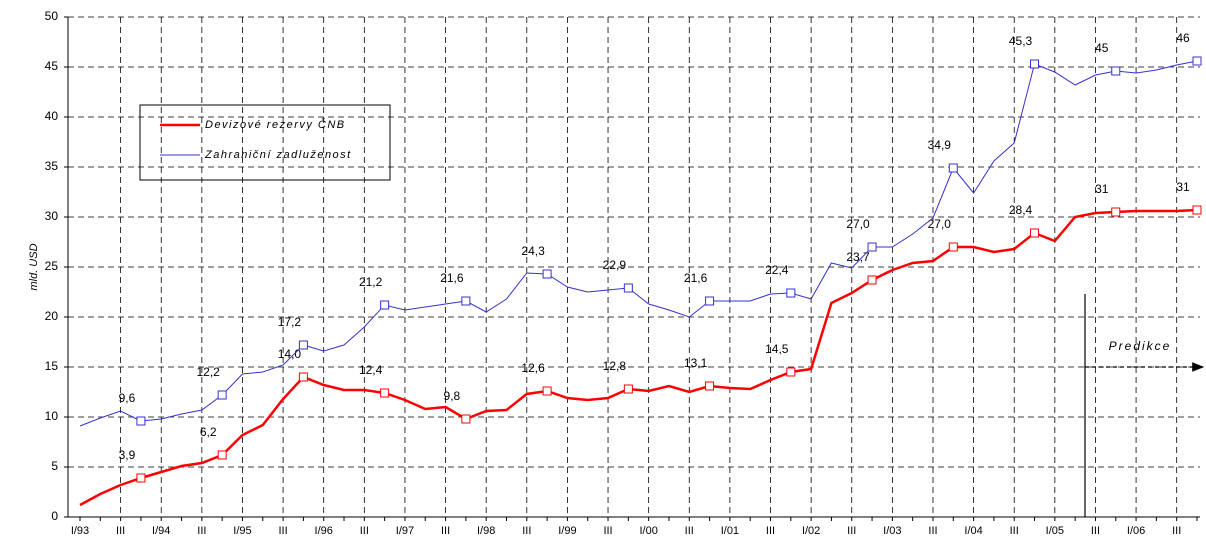 This screenshot has width=1206, height=544. Describe the element at coordinates (208, 432) in the screenshot. I see `data-label: 6,2` at that location.